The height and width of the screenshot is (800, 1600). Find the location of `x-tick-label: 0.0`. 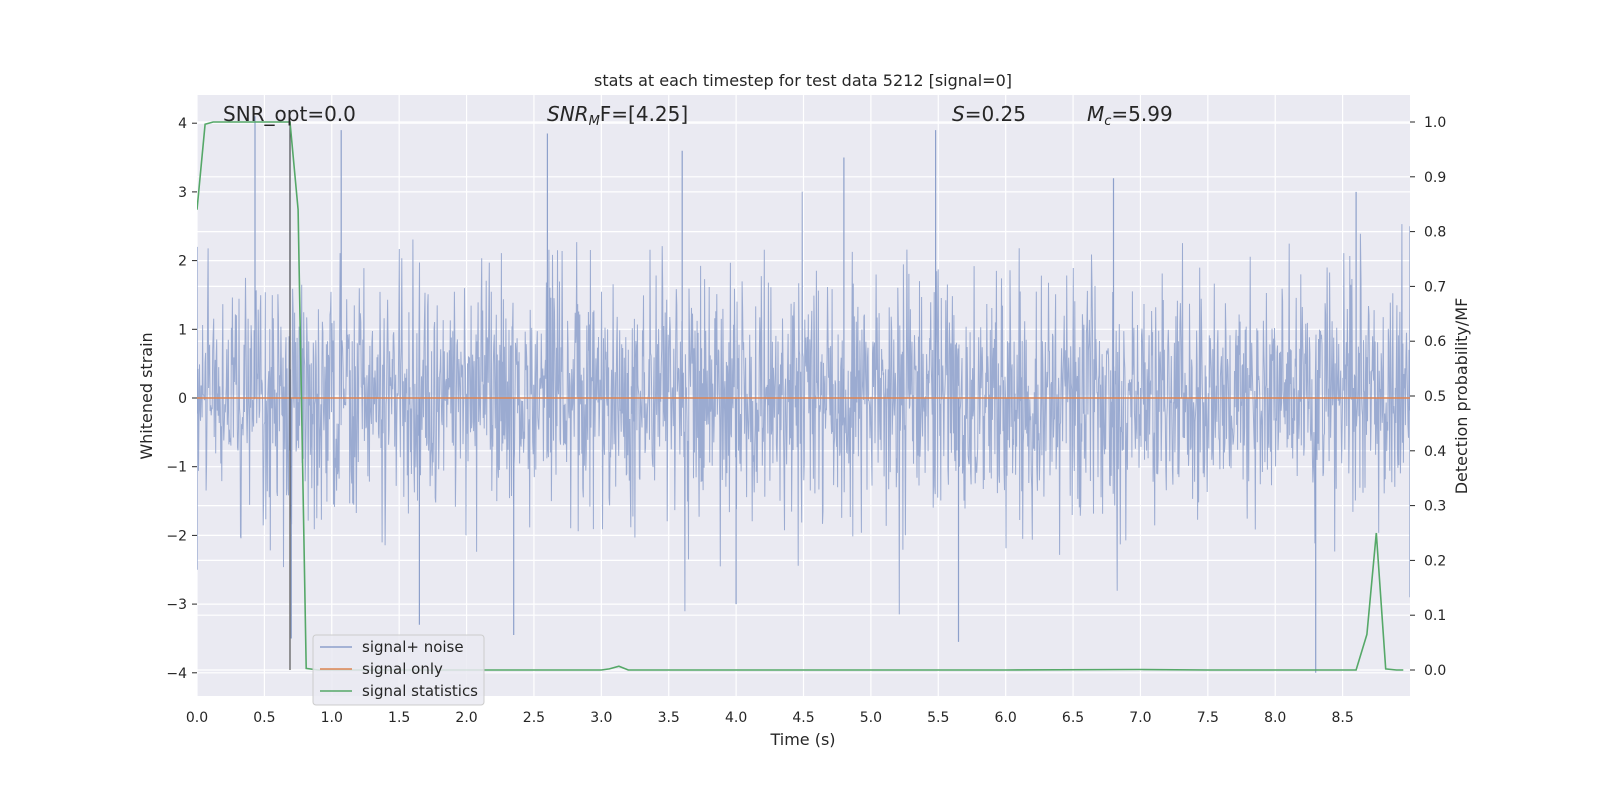

x-tick-label: 0.0 is located at coordinates (197, 718).